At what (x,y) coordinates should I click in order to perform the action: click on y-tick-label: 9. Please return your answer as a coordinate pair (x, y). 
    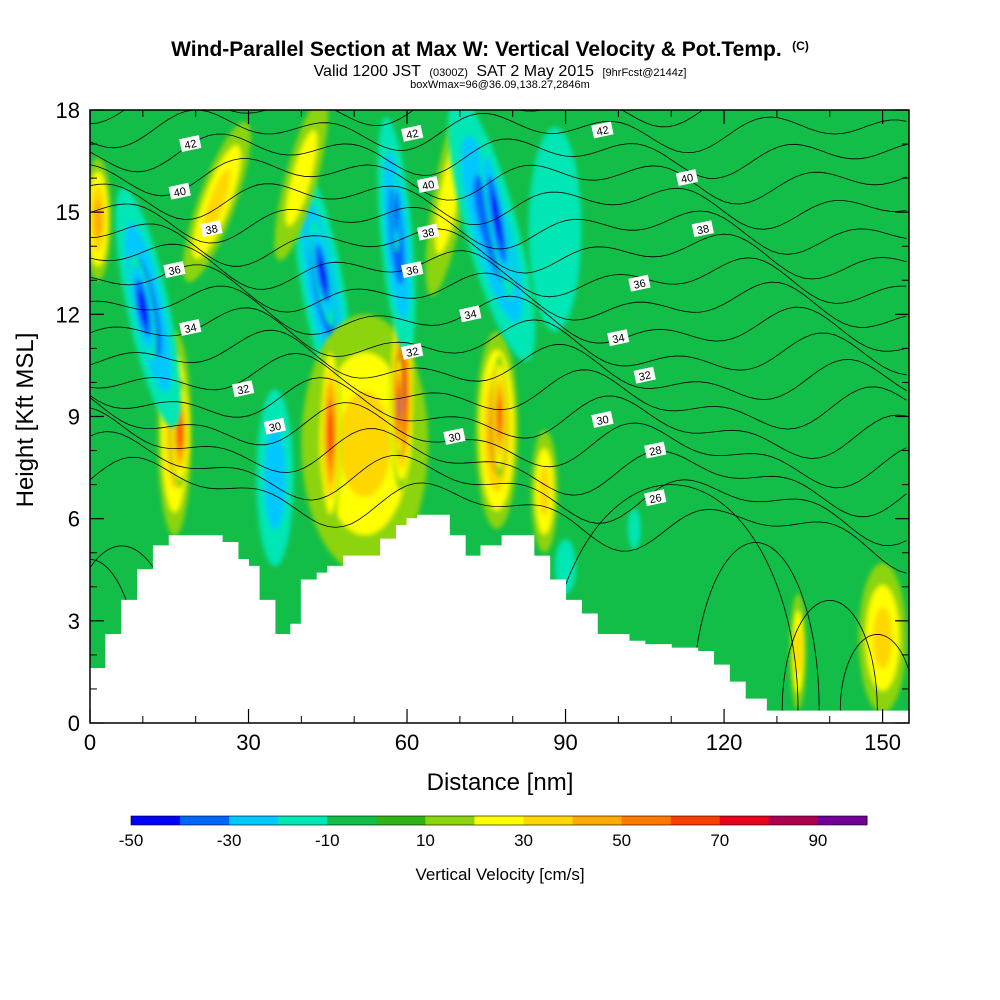
    Looking at the image, I should click on (74, 417).